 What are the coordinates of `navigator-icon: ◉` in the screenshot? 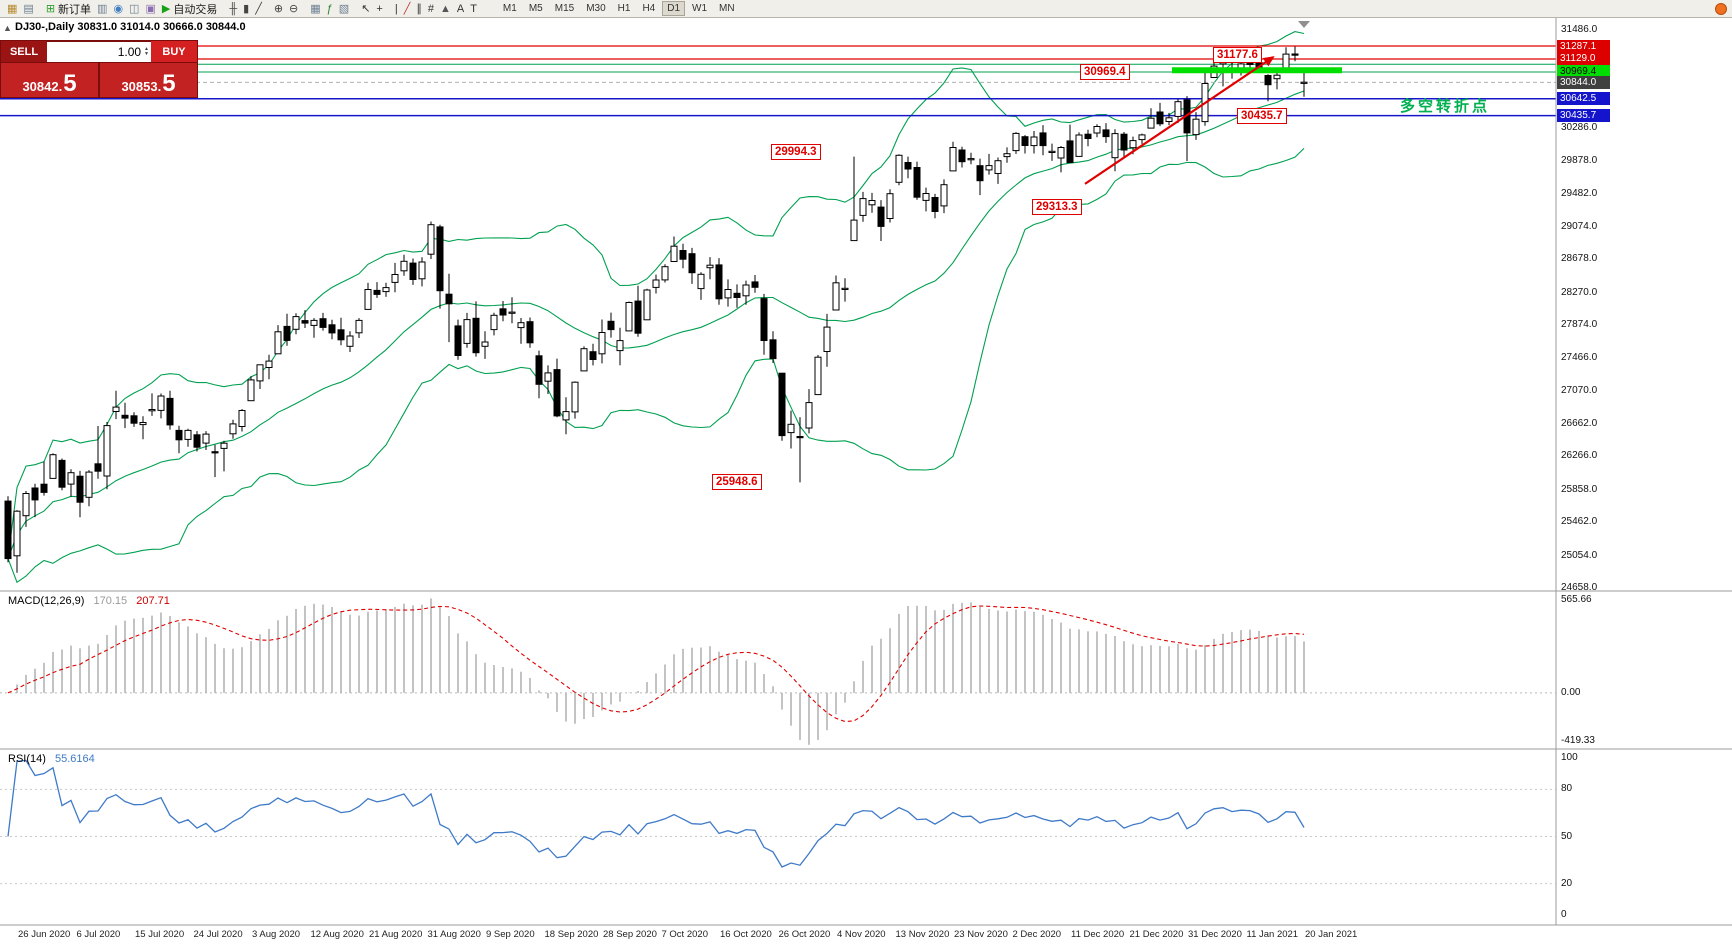 It's located at (118, 8).